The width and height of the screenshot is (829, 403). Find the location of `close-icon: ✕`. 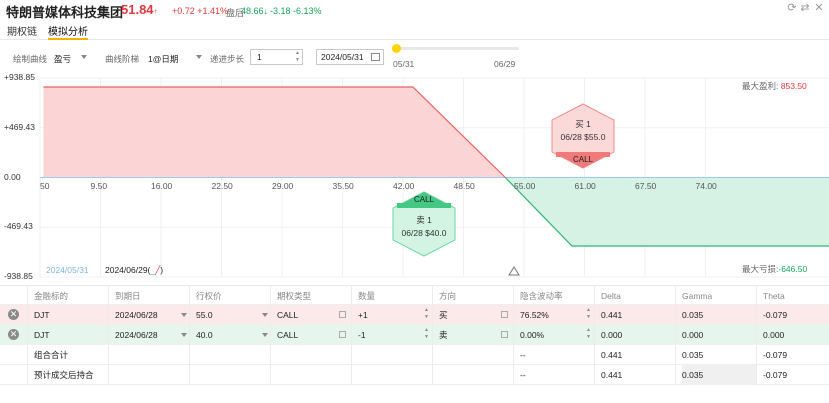

close-icon: ✕ is located at coordinates (819, 8).